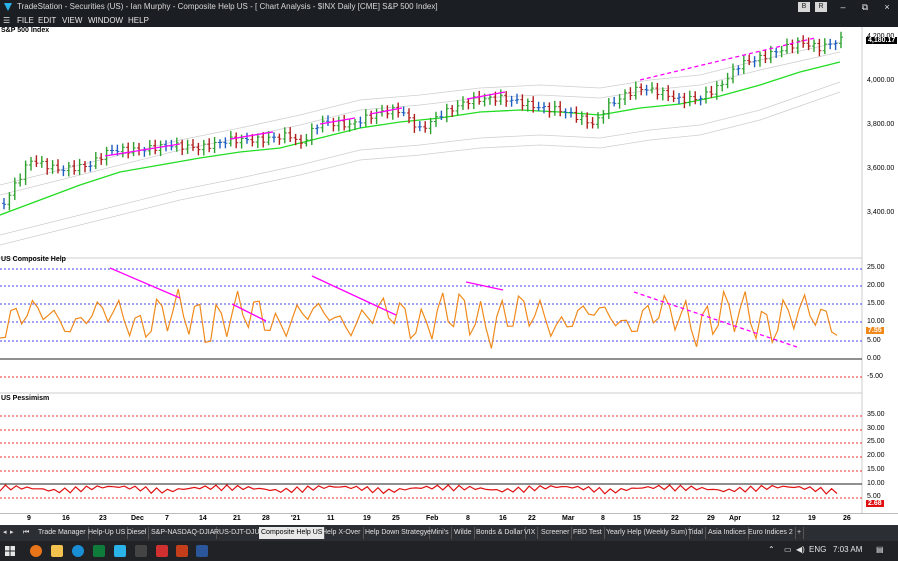 This screenshot has width=898, height=561. What do you see at coordinates (876, 414) in the screenshot?
I see `pessimism-axis-label: 35.00` at bounding box center [876, 414].